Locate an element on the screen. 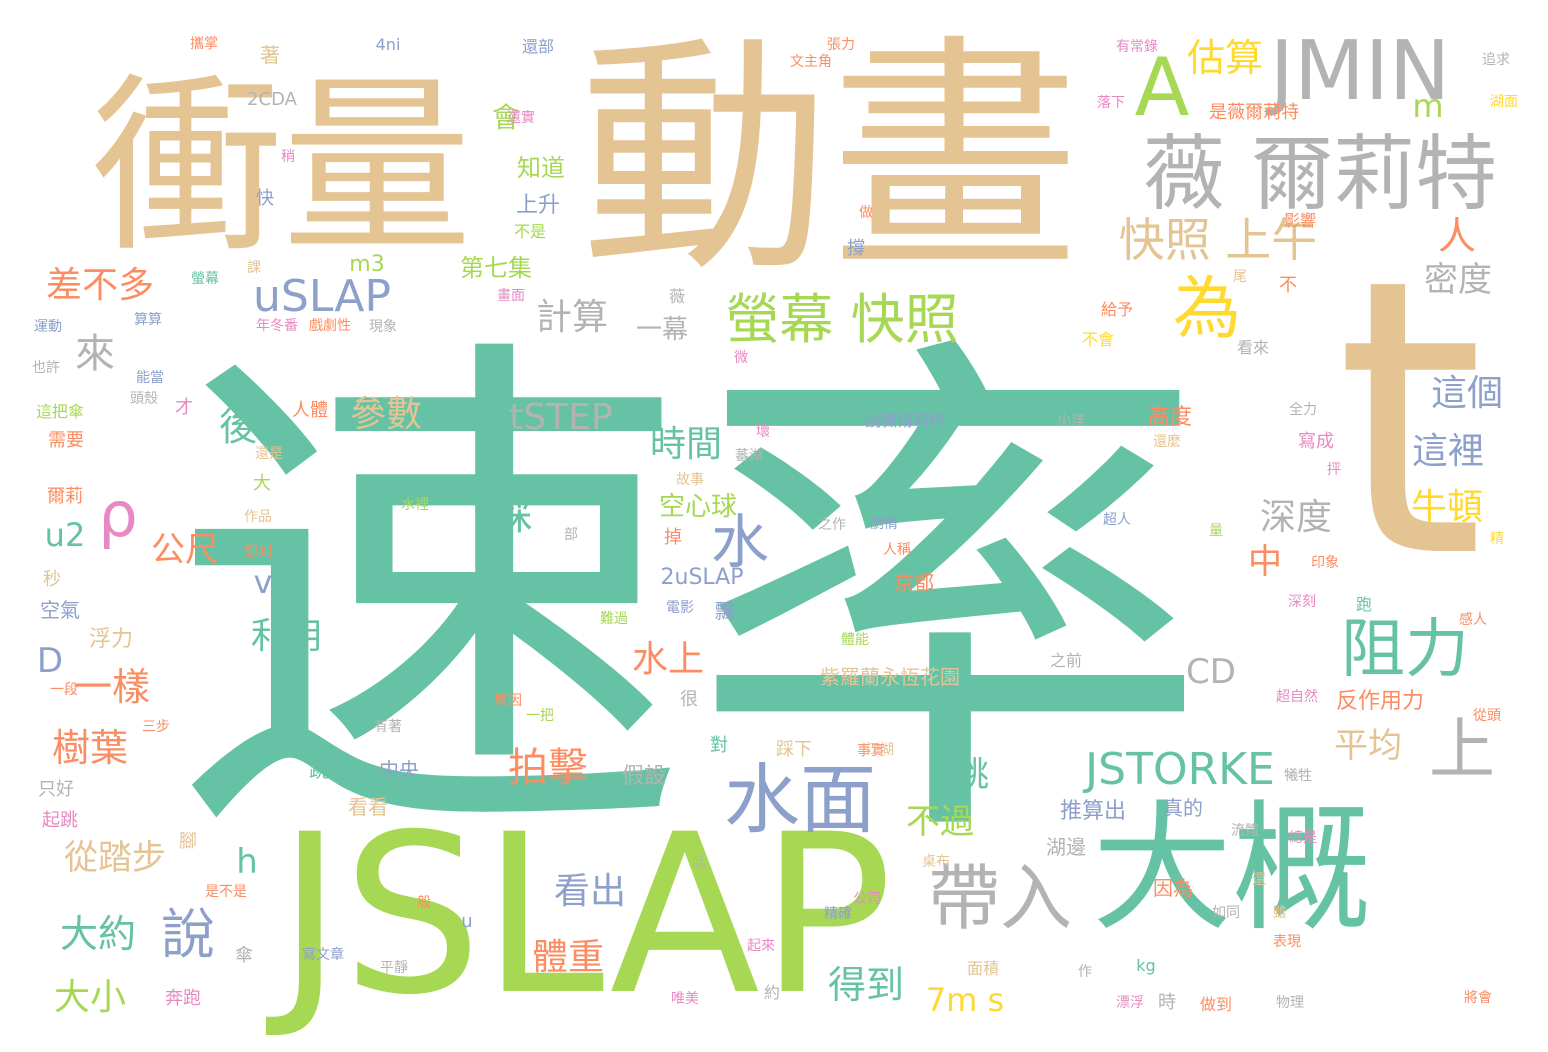 The width and height of the screenshot is (1548, 1052). word: 還 is located at coordinates (1259, 880).